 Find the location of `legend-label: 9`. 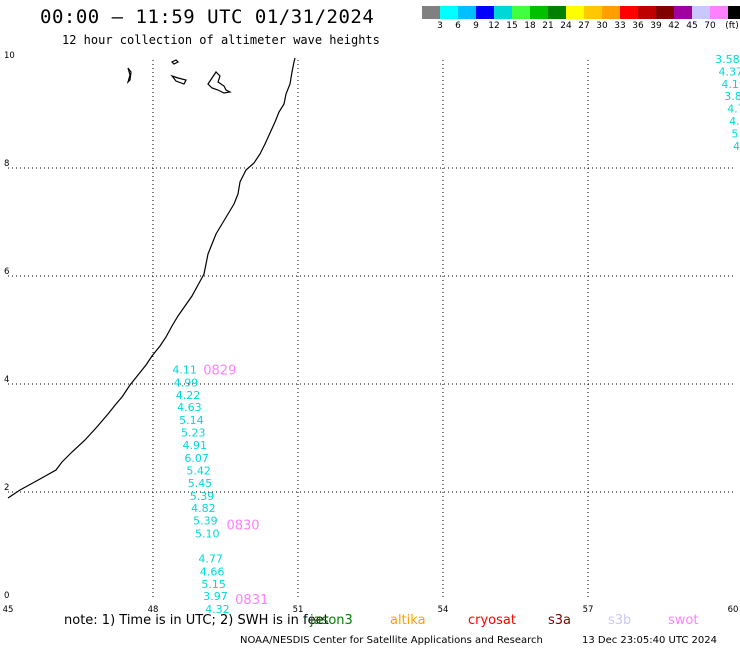

legend-label: 9 is located at coordinates (476, 26).